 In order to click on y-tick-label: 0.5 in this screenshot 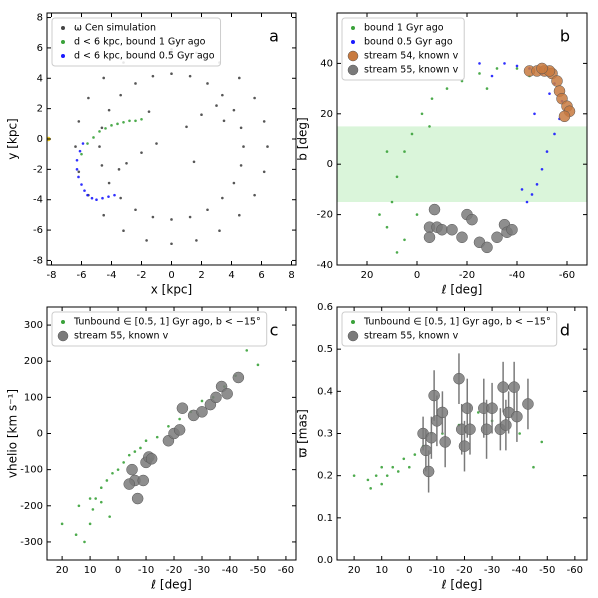, I will do `click(325, 349)`.